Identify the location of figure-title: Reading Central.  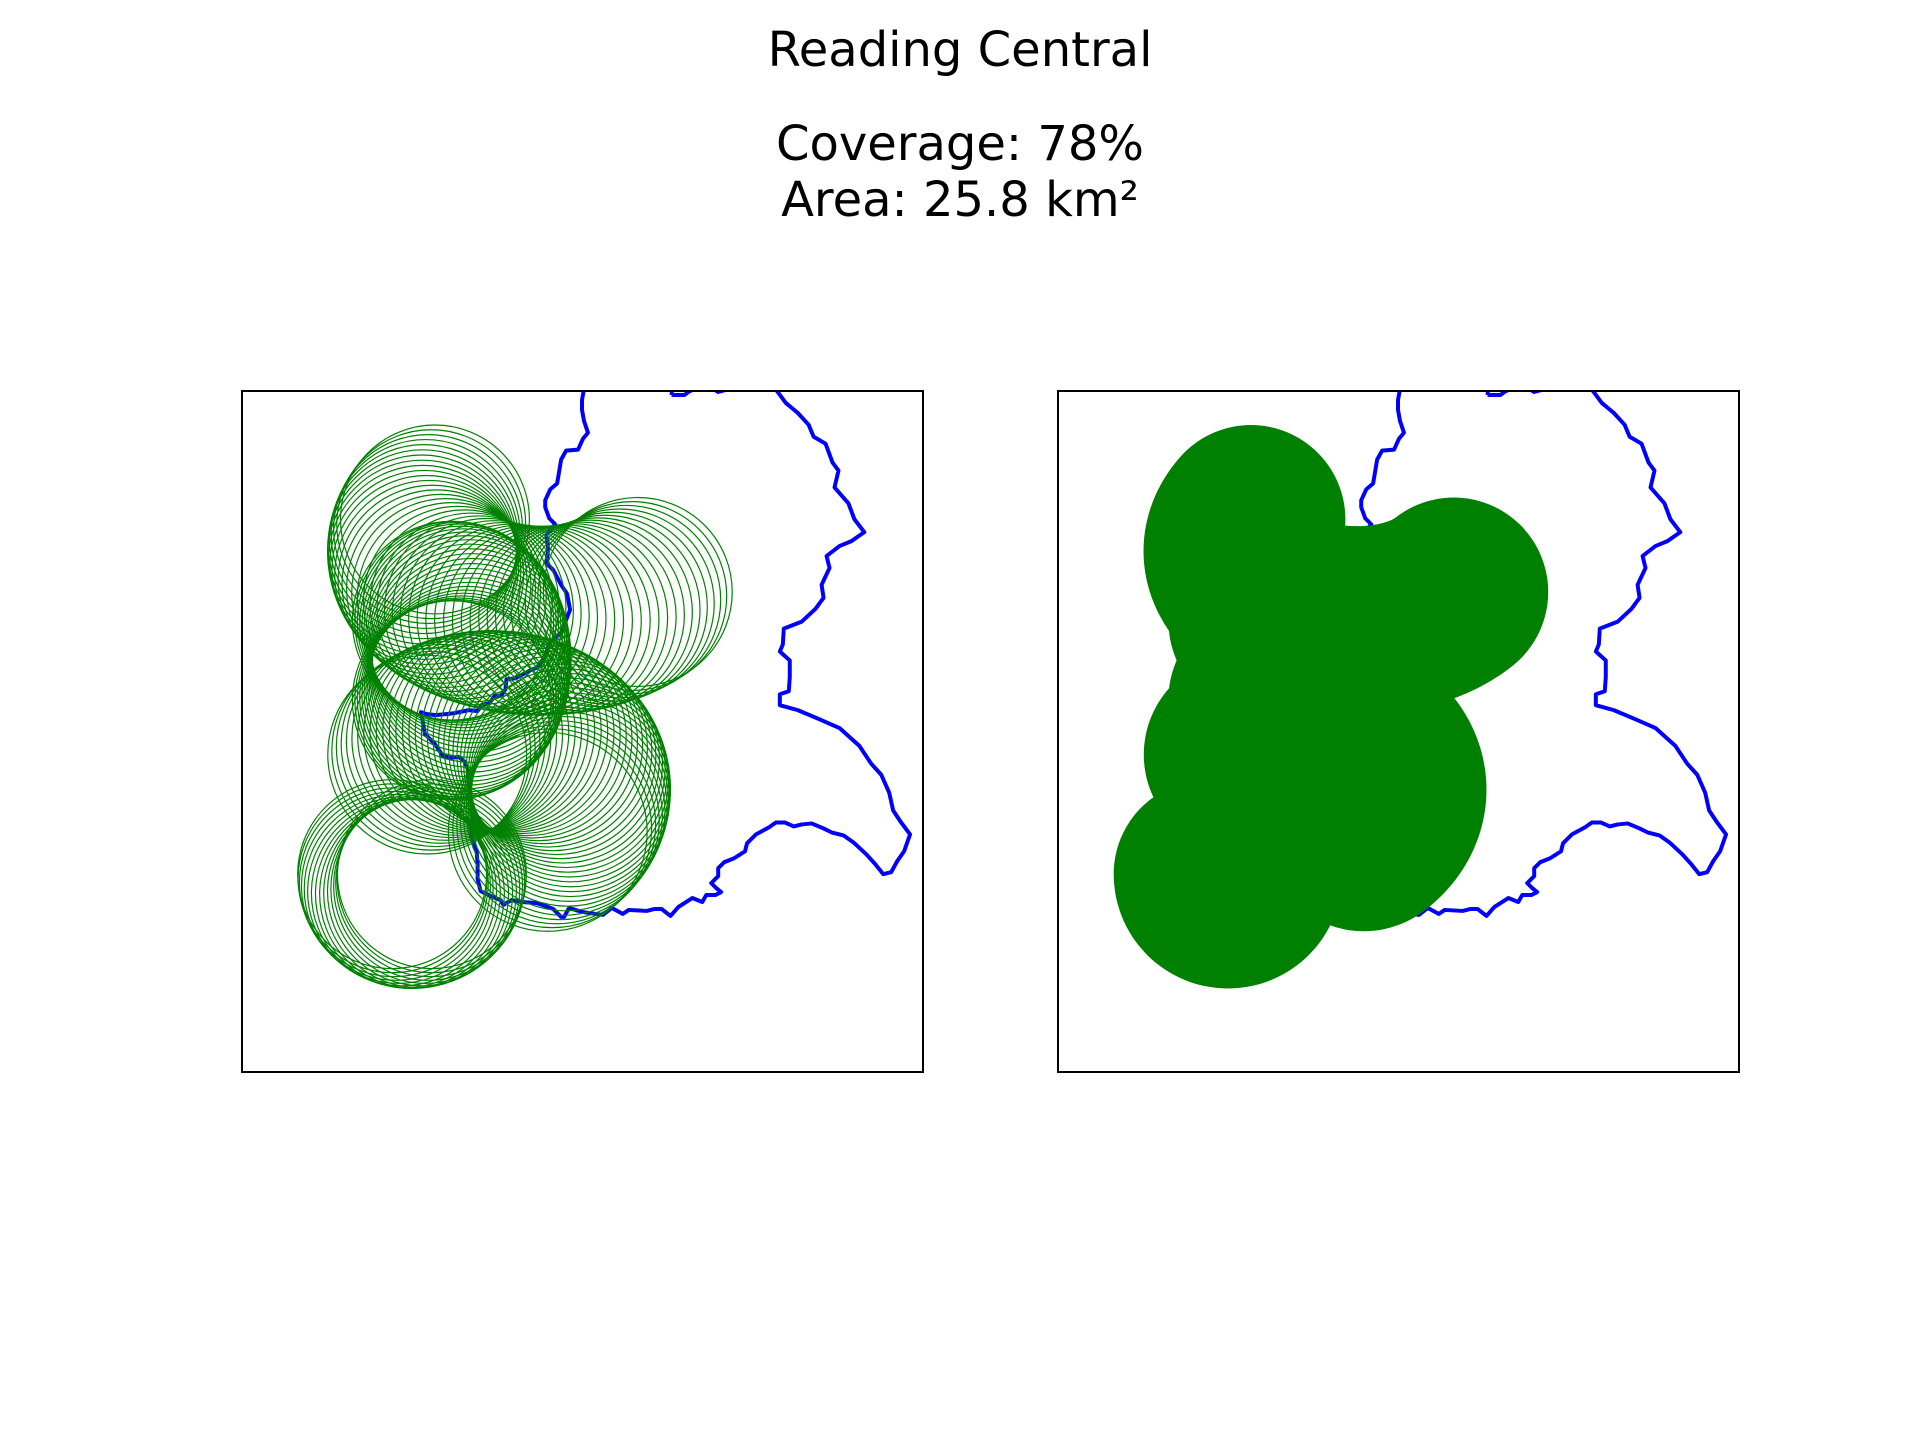
(960, 50).